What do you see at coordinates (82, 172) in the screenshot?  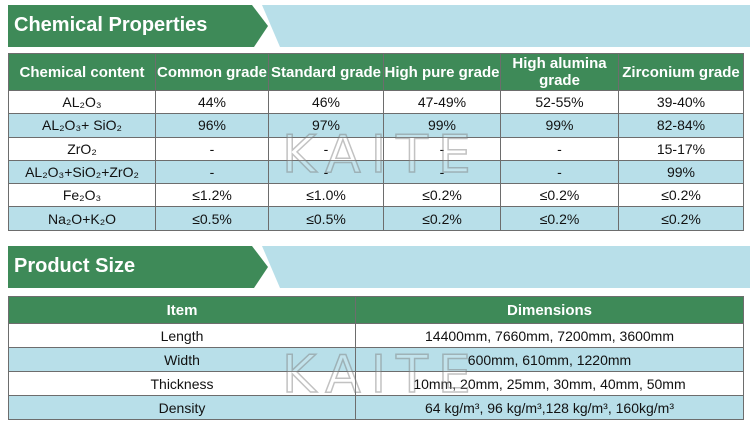 I see `cell: AL₂O₃+SiO₂+ZrO₂` at bounding box center [82, 172].